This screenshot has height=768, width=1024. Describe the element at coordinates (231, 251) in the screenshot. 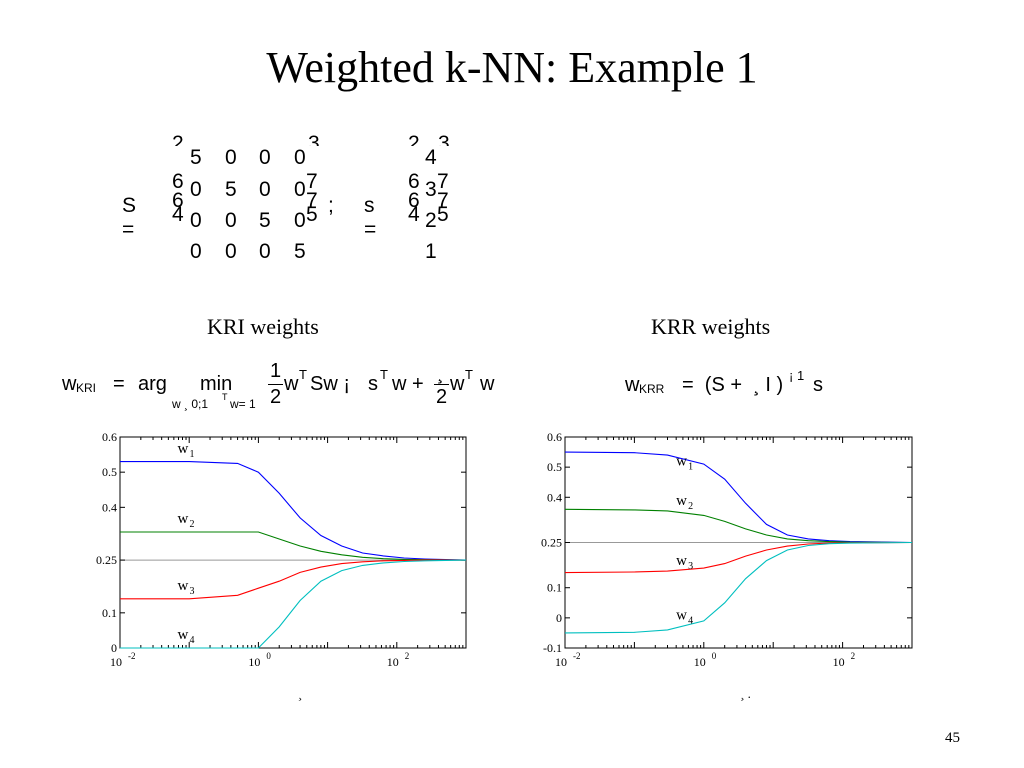

I see `matrix-S-r4c2: 0` at that location.